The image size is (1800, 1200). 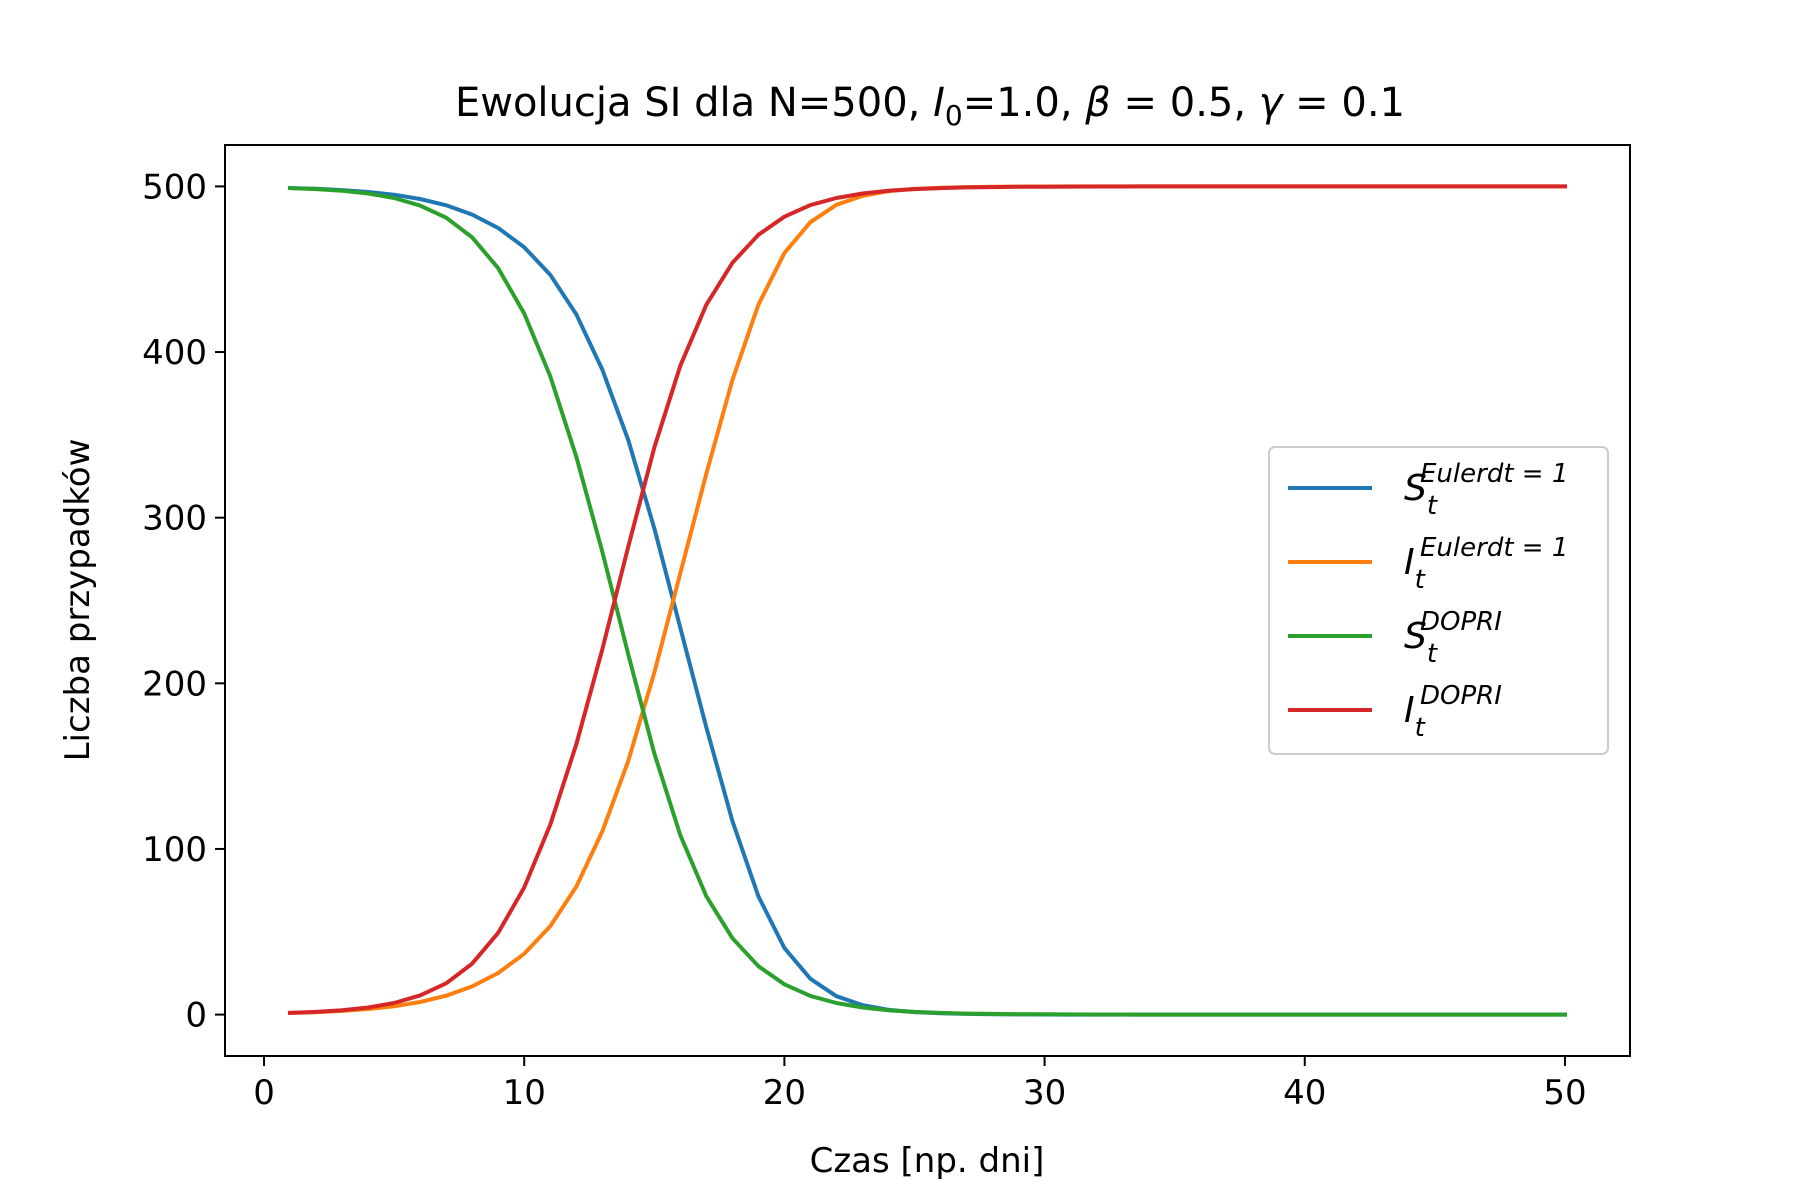 What do you see at coordinates (1185, 103) in the screenshot?
I see `title-beta-value: = 0.5,` at bounding box center [1185, 103].